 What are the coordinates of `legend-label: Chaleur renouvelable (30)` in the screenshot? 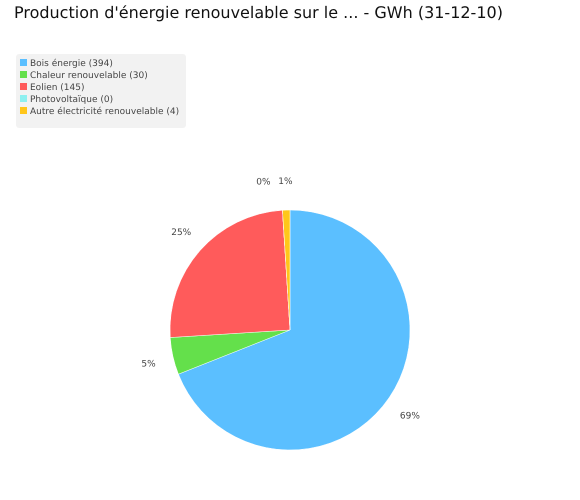 It's located at (89, 76).